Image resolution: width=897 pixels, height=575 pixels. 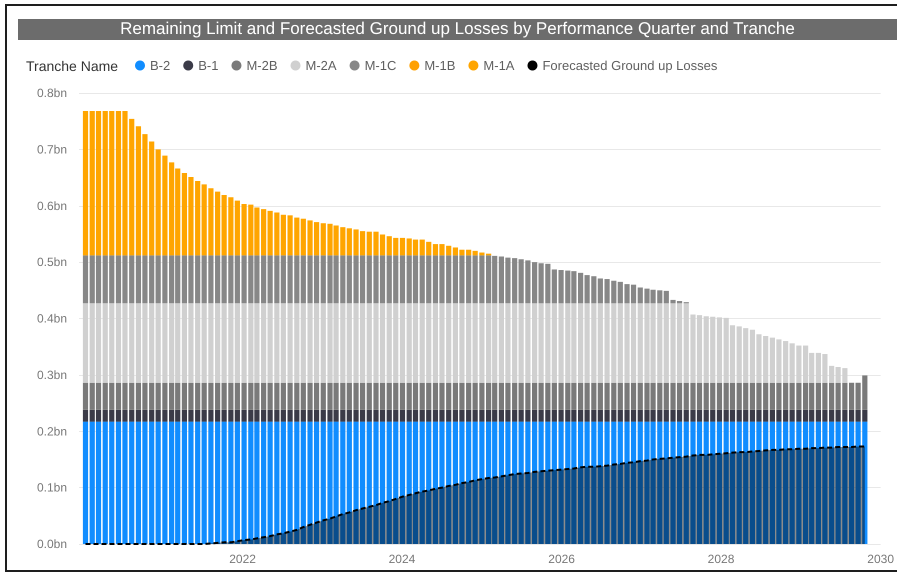 What do you see at coordinates (72, 66) in the screenshot?
I see `legend-title: Tranche Name` at bounding box center [72, 66].